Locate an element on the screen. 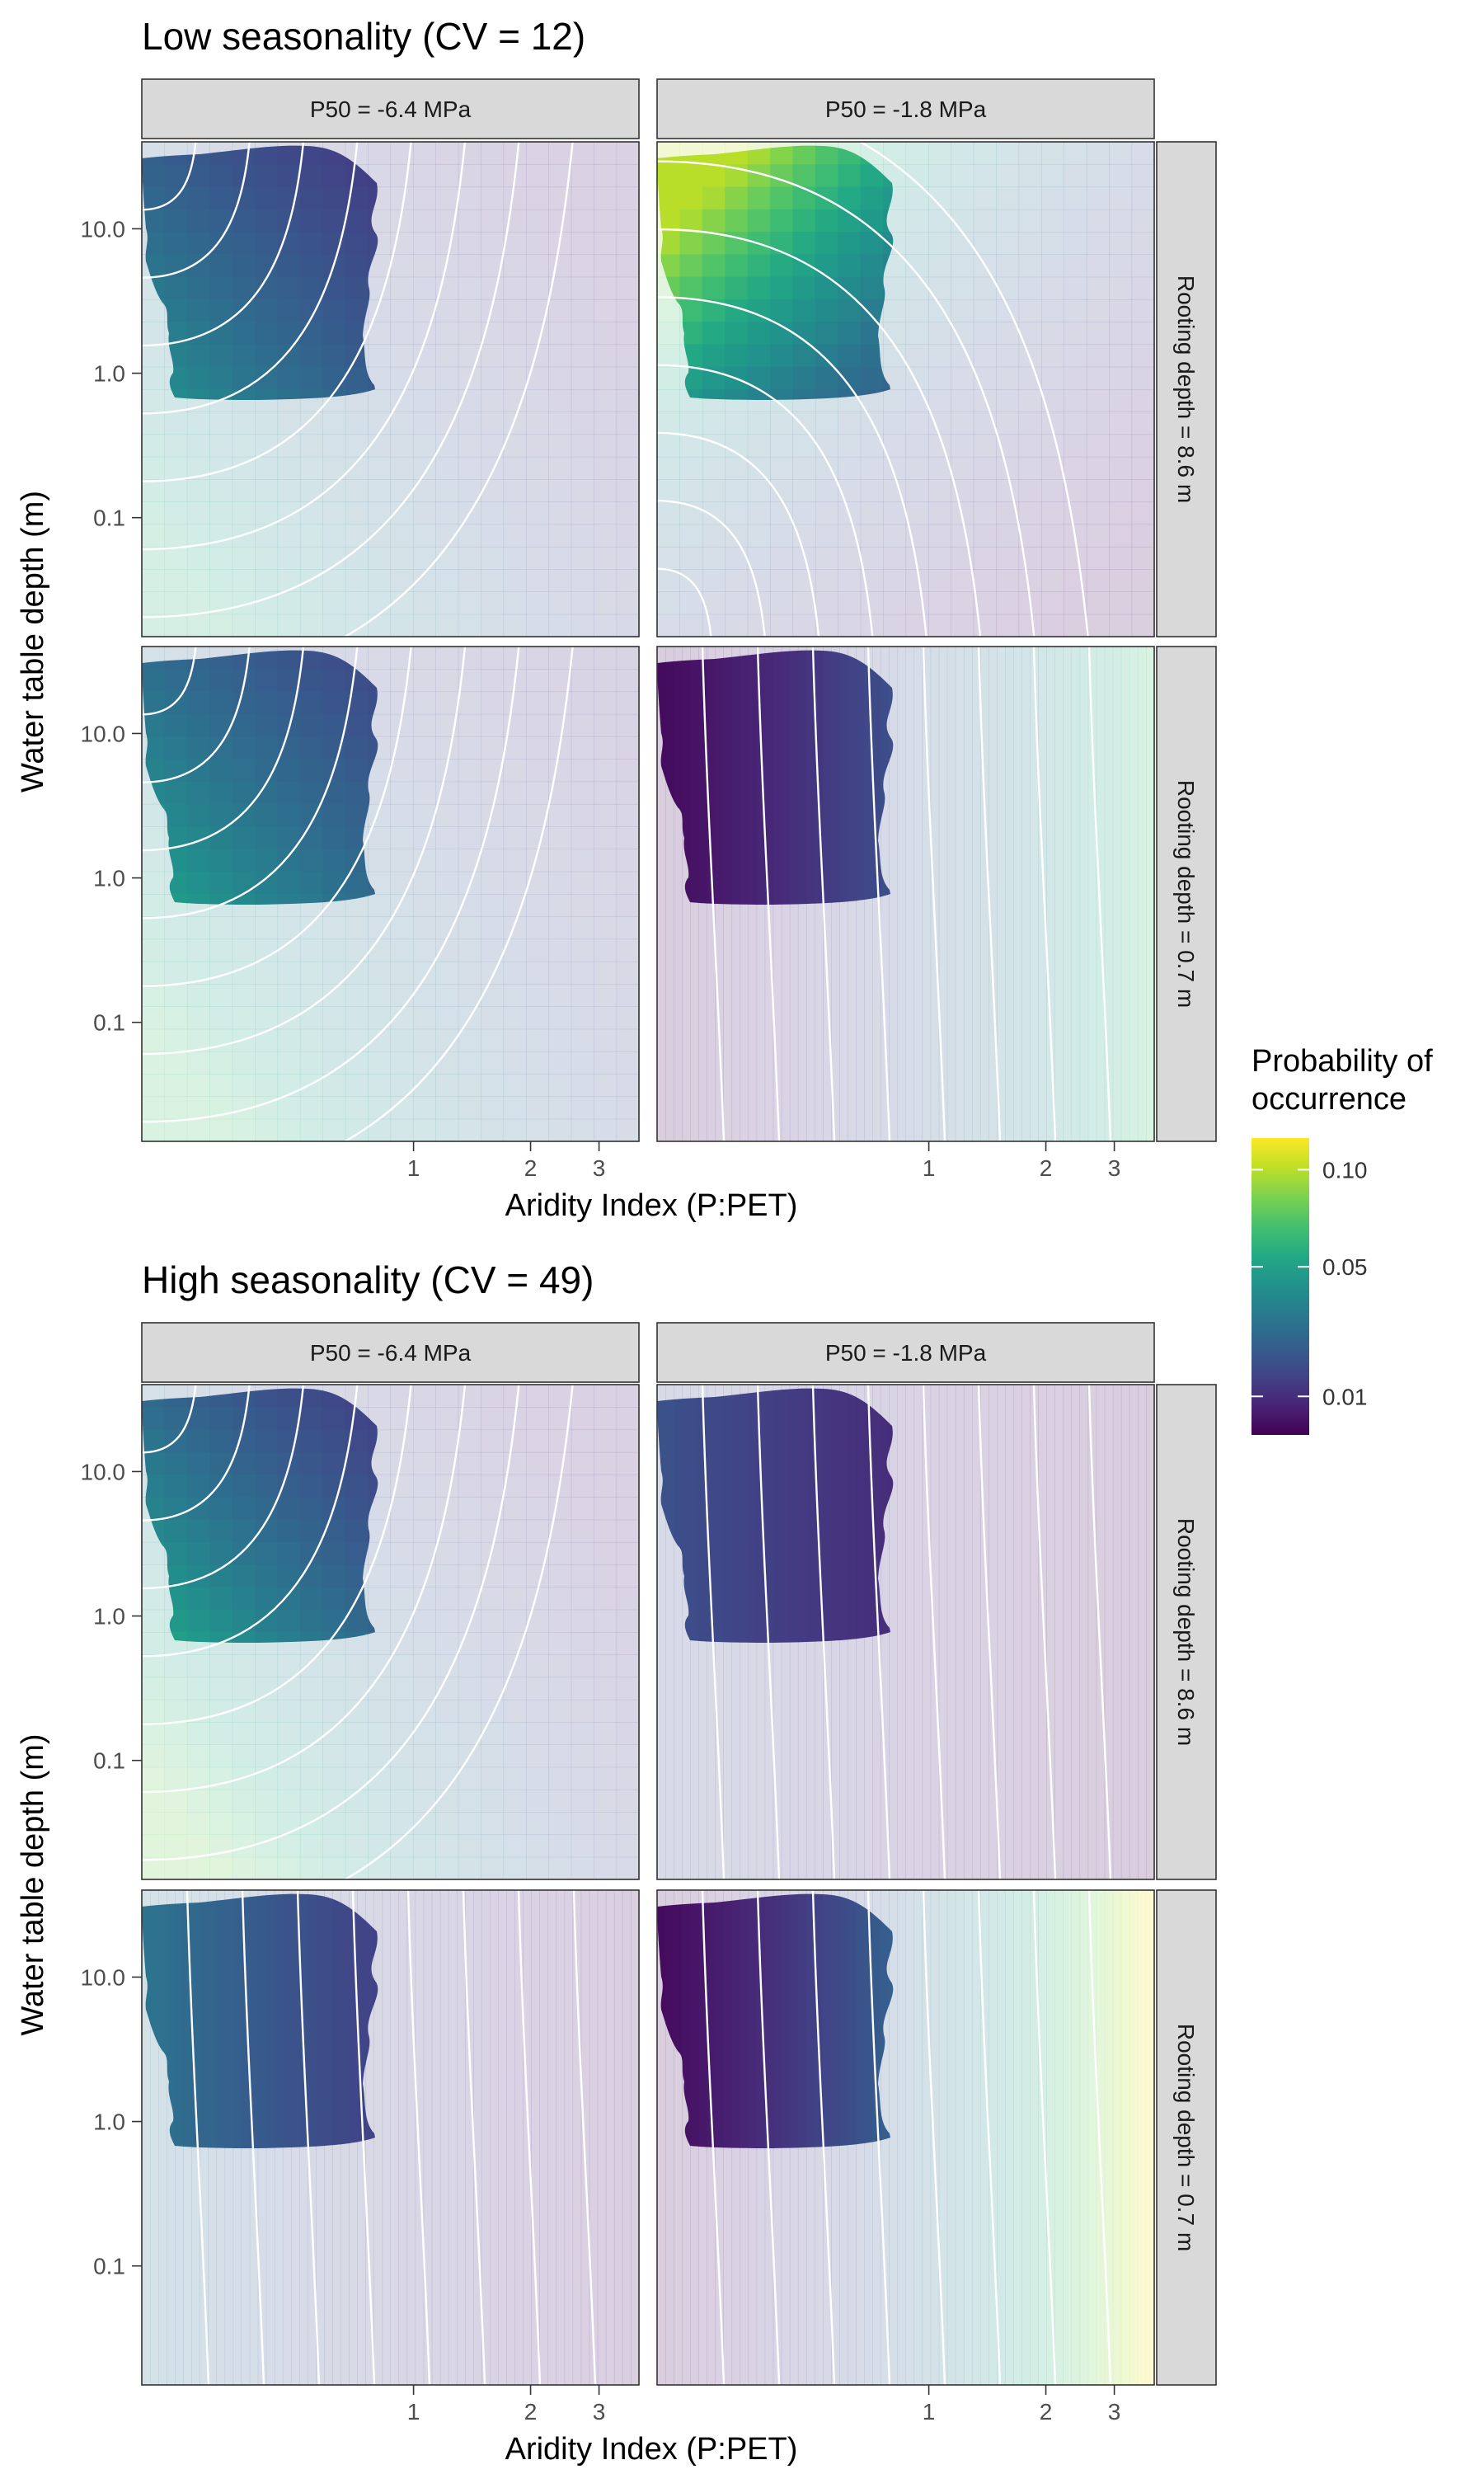 This screenshot has width=1484, height=2474. row-strip-label: Rooting depth = 8.6 m is located at coordinates (1186, 389).